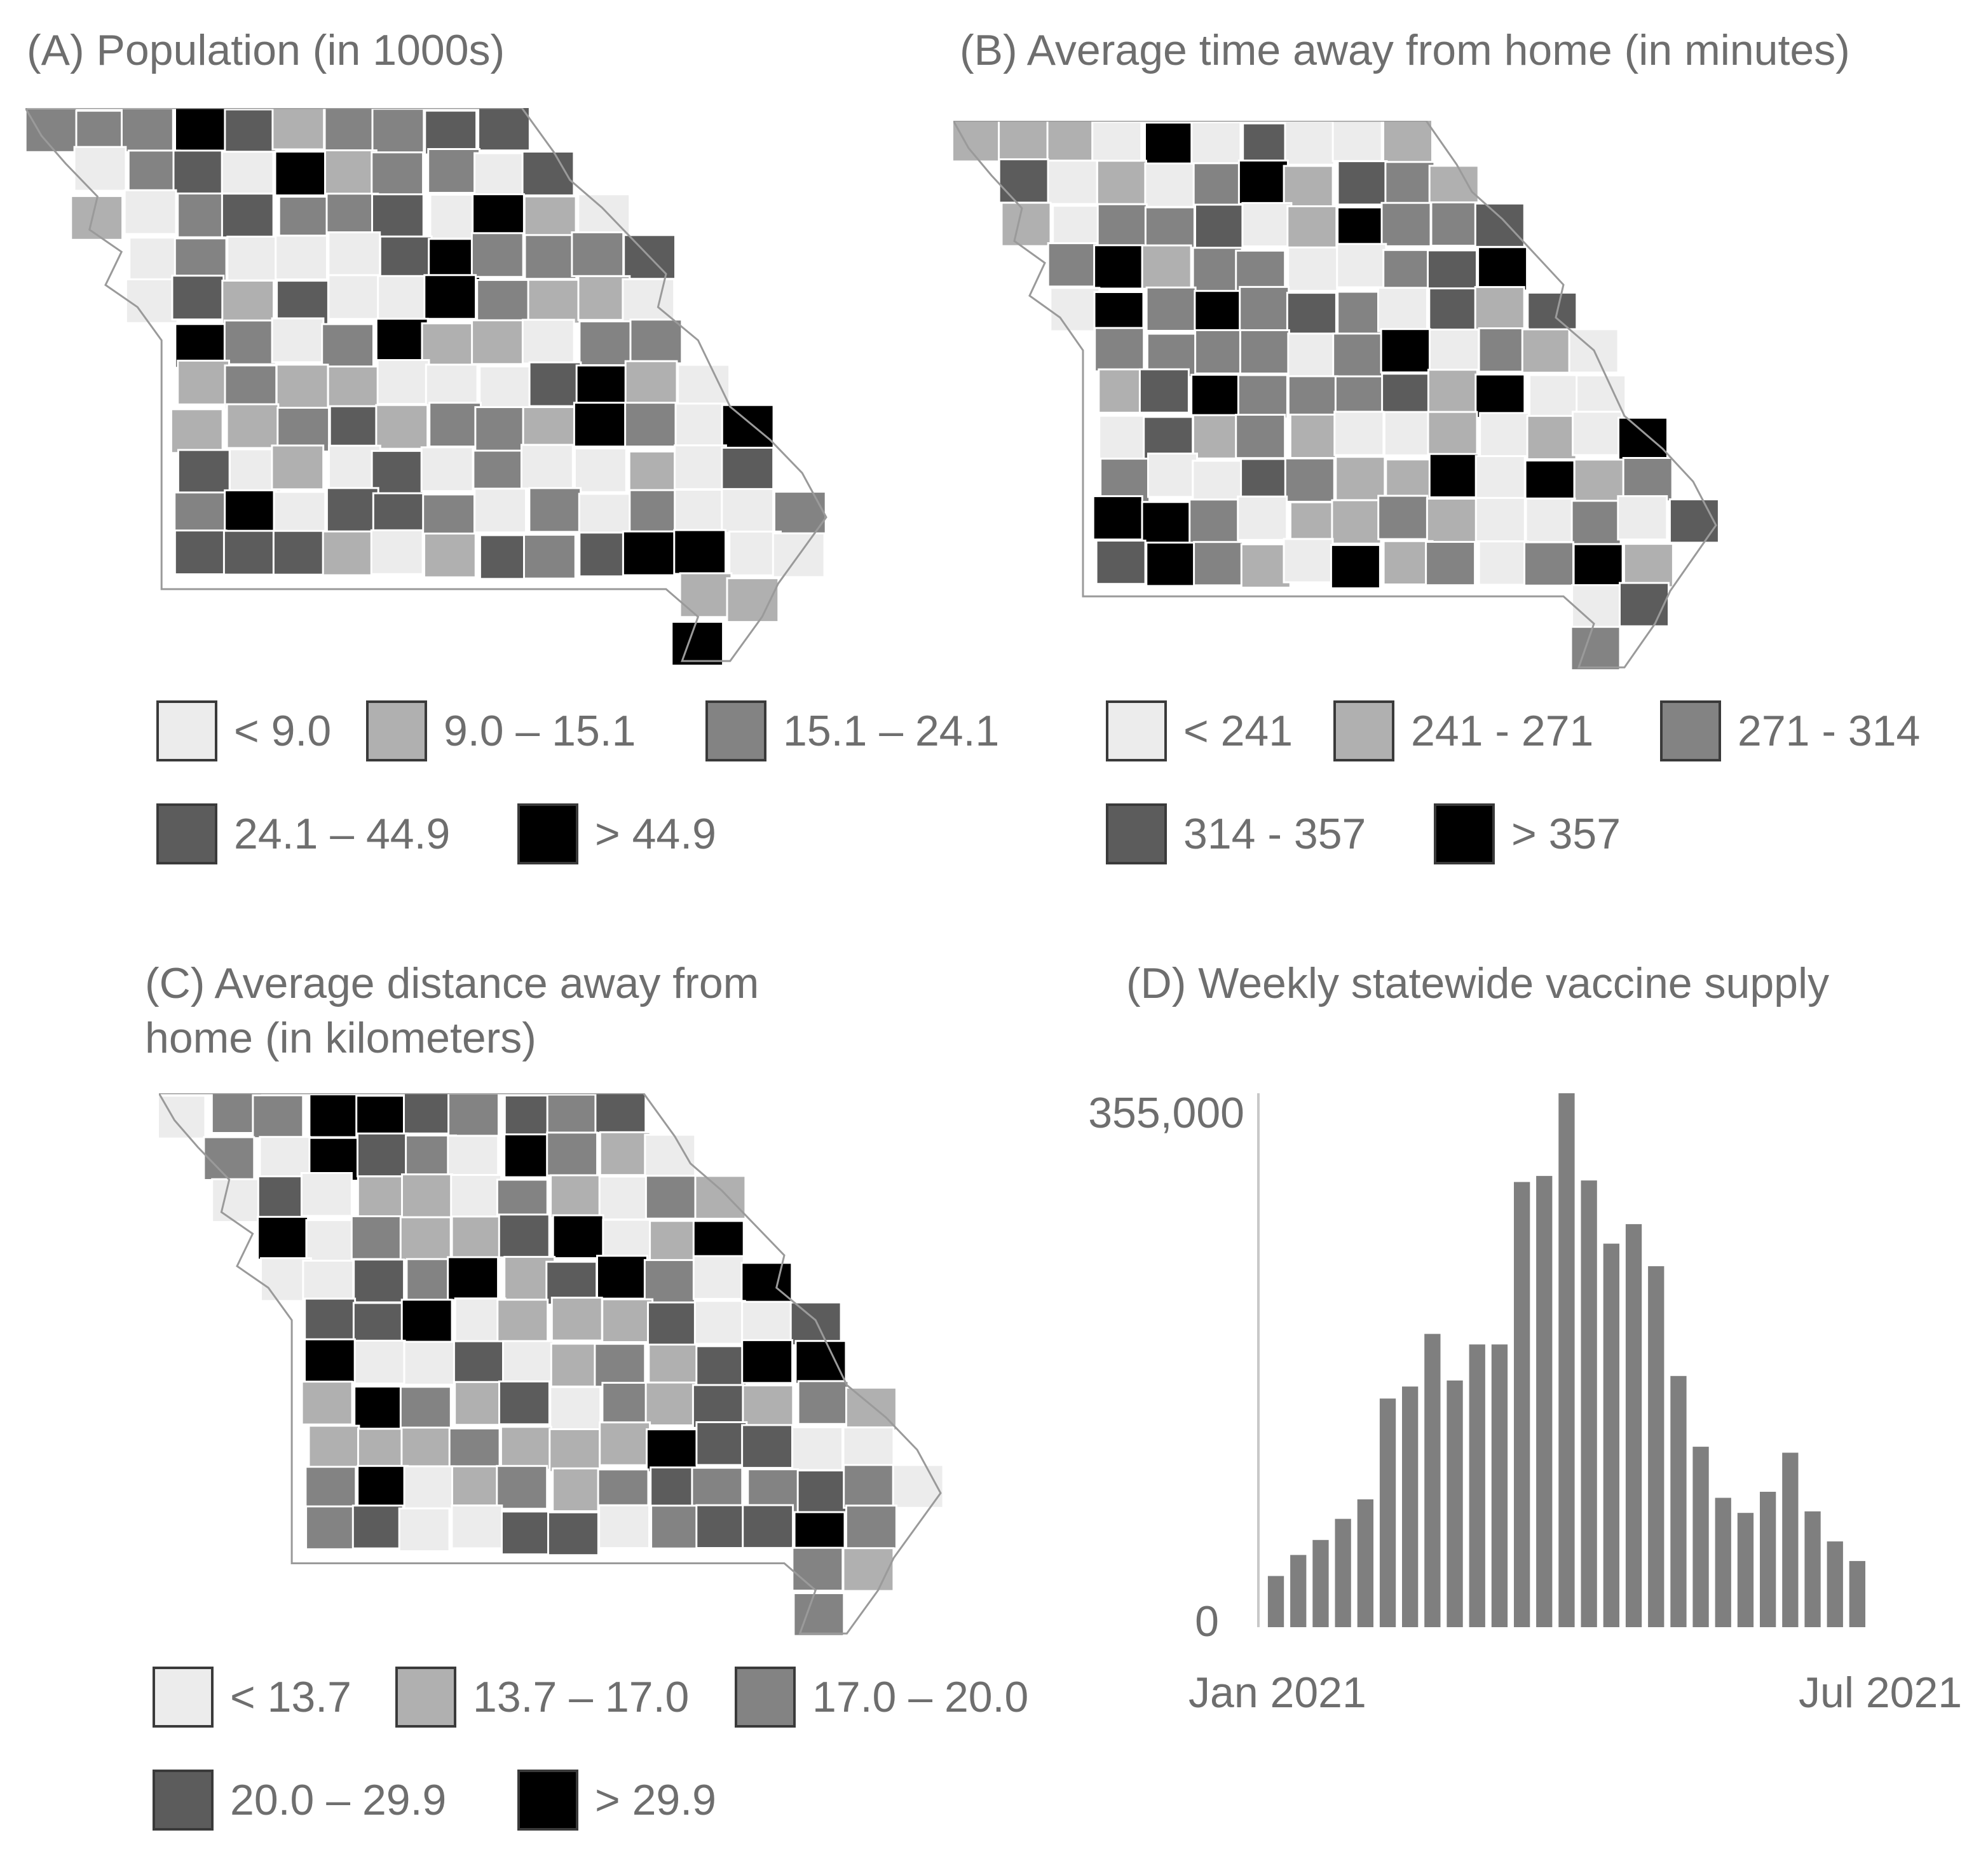  What do you see at coordinates (1829, 731) in the screenshot?
I see `legend-b-label: 271 - 314` at bounding box center [1829, 731].